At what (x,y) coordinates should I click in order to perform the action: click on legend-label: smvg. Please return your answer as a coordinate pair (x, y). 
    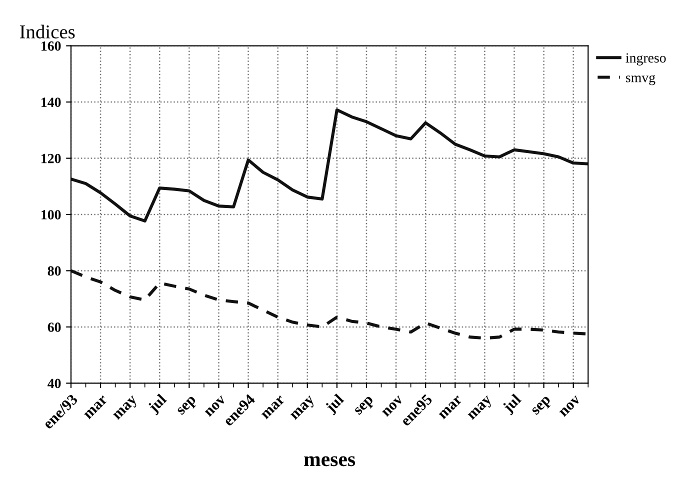
    Looking at the image, I should click on (641, 80).